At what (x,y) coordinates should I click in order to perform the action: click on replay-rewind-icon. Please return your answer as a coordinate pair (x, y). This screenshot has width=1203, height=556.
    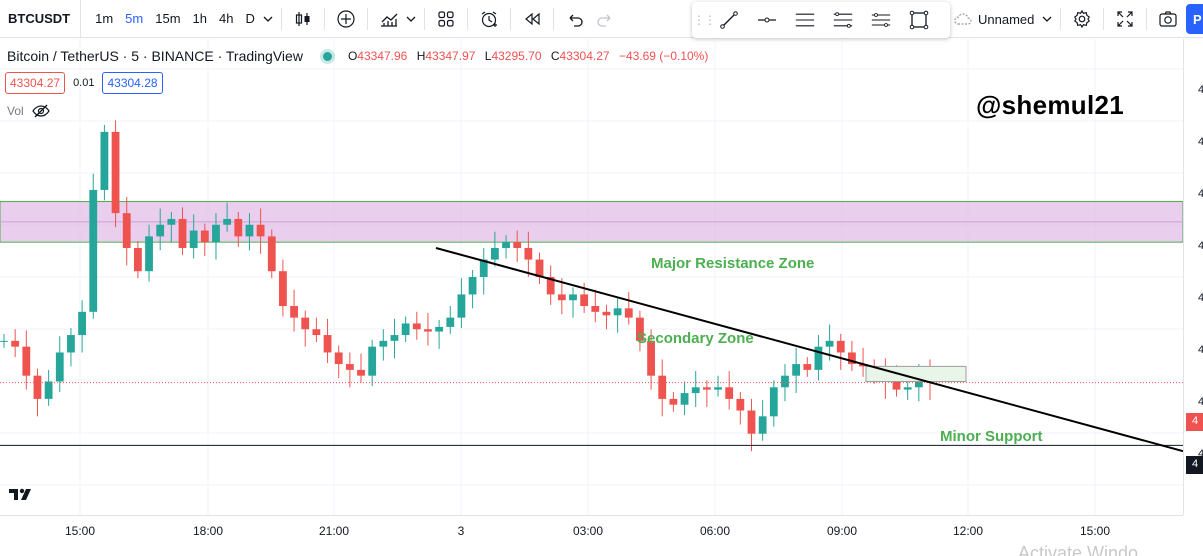
    Looking at the image, I should click on (532, 19).